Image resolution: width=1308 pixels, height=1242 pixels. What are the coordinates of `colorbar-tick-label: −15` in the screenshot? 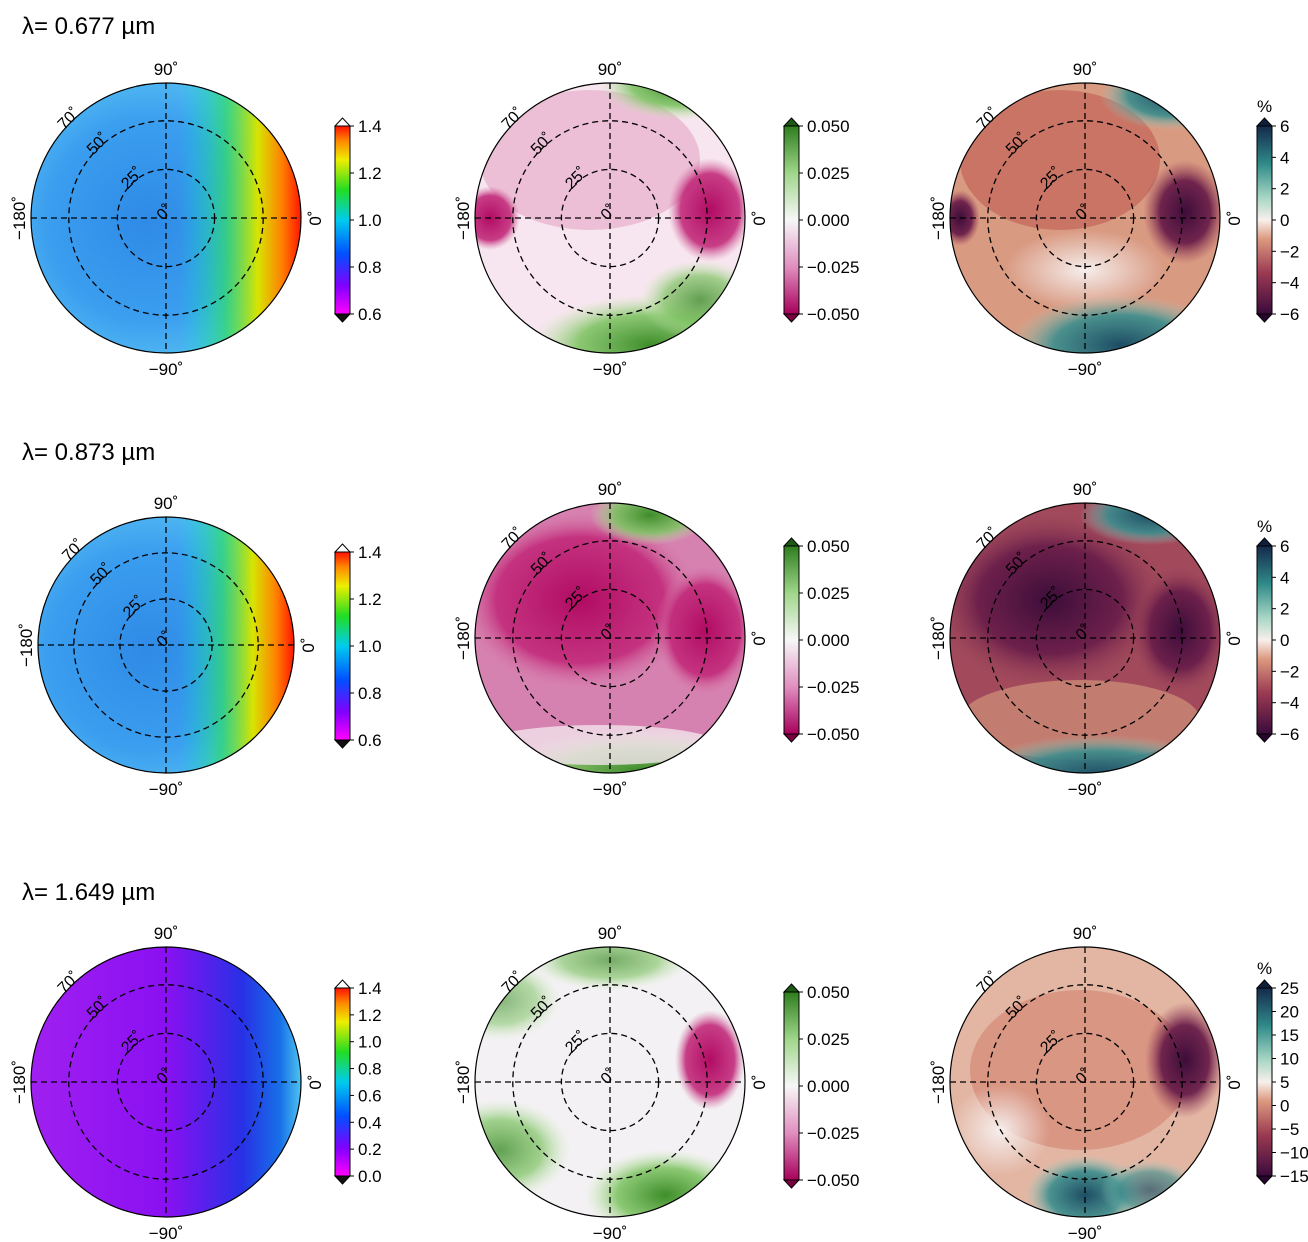 It's located at (1294, 1176).